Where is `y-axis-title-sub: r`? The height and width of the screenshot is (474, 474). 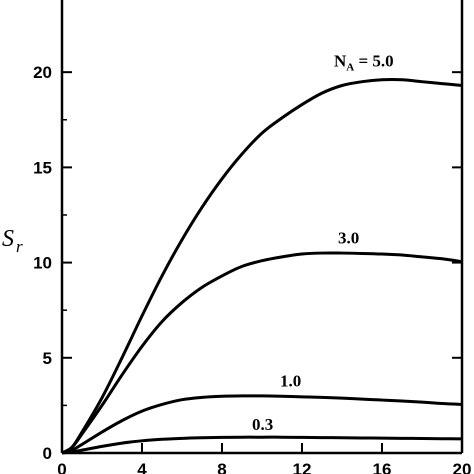 y-axis-title-sub: r is located at coordinates (19, 246).